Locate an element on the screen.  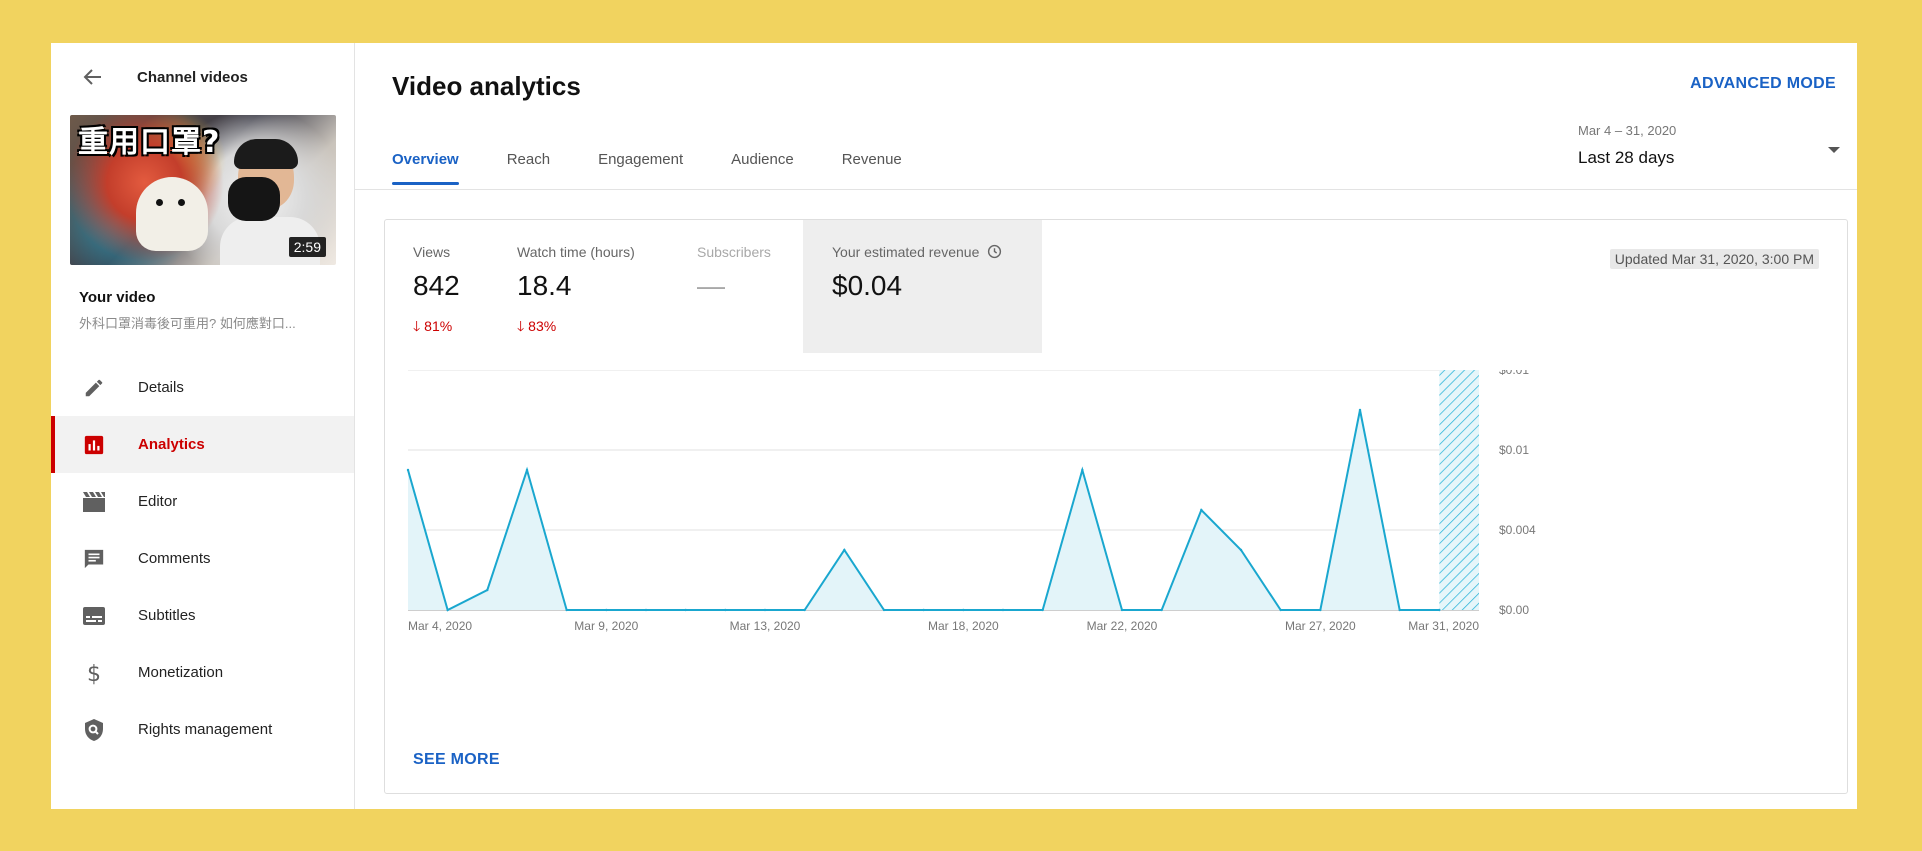
chart-series-line is located at coordinates (923, 510).